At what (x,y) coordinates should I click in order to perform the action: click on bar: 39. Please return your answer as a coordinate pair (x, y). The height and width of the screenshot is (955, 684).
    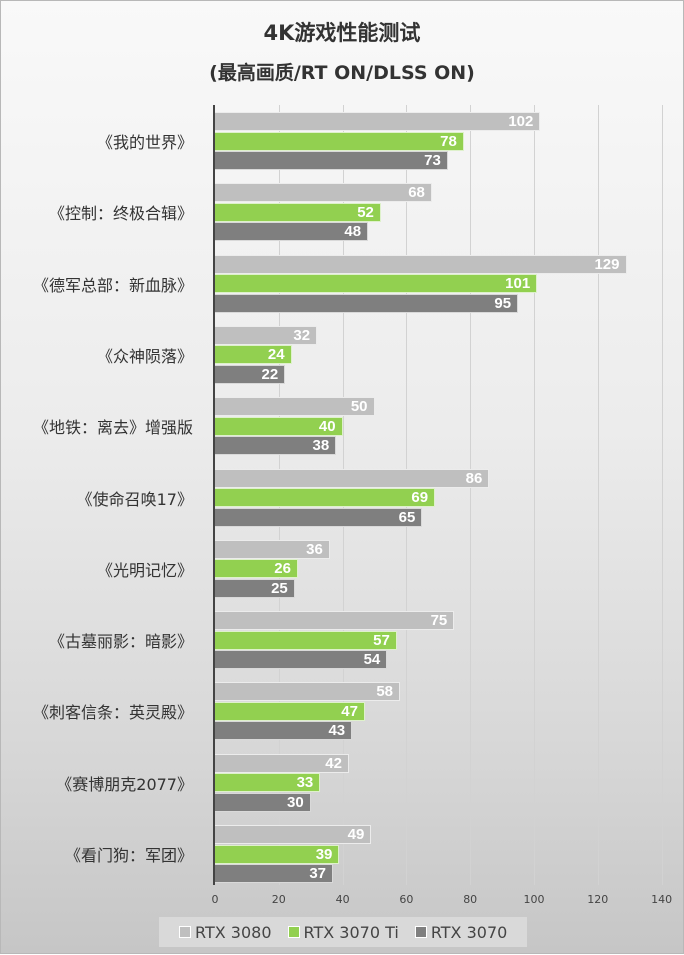
    Looking at the image, I should click on (277, 854).